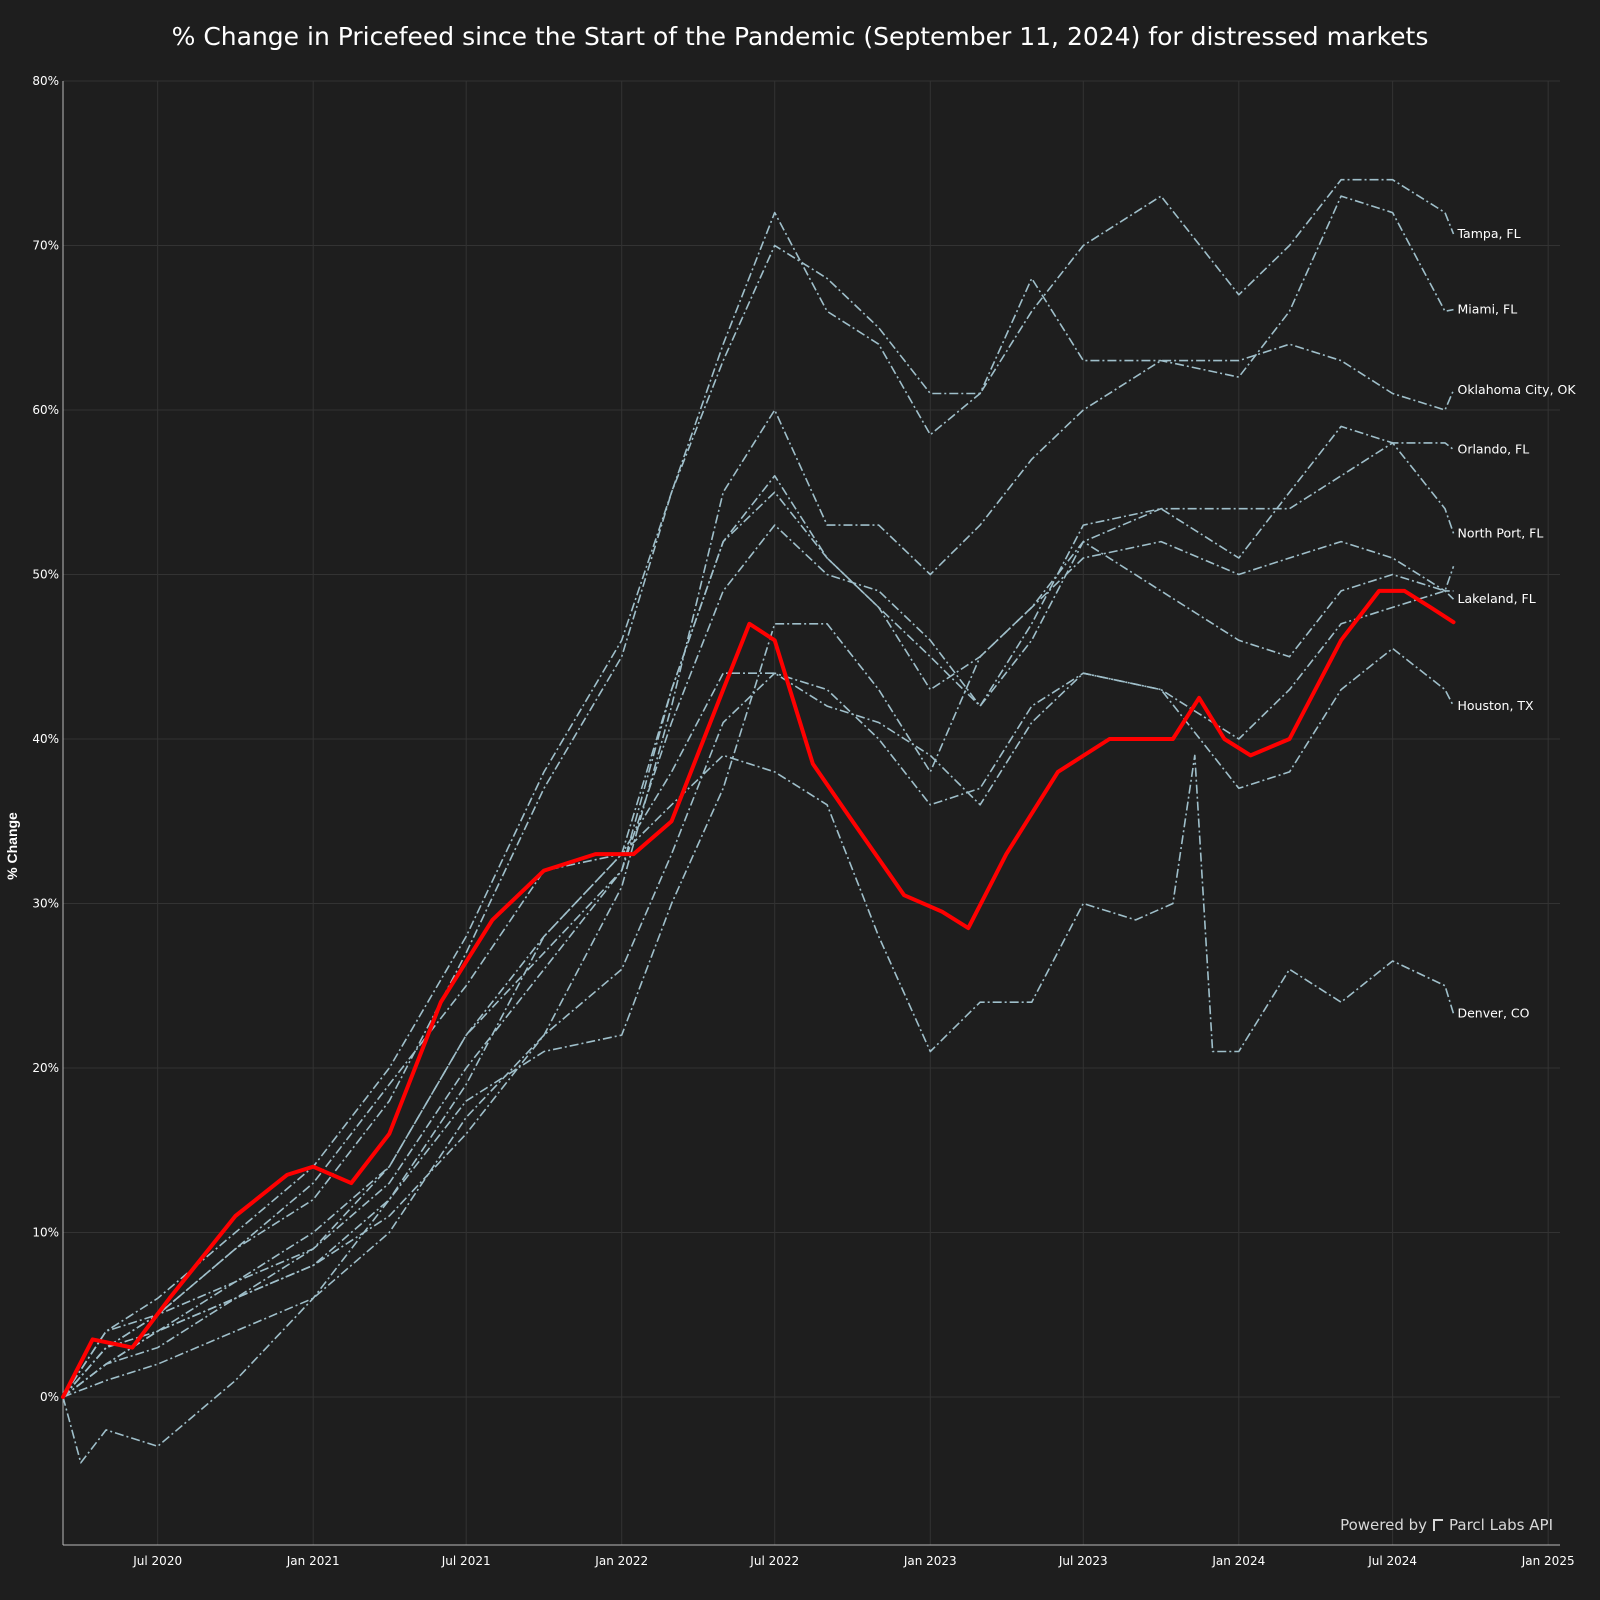  Describe the element at coordinates (1501, 1525) in the screenshot. I see `watermark-brand: Parcl Labs API` at that location.